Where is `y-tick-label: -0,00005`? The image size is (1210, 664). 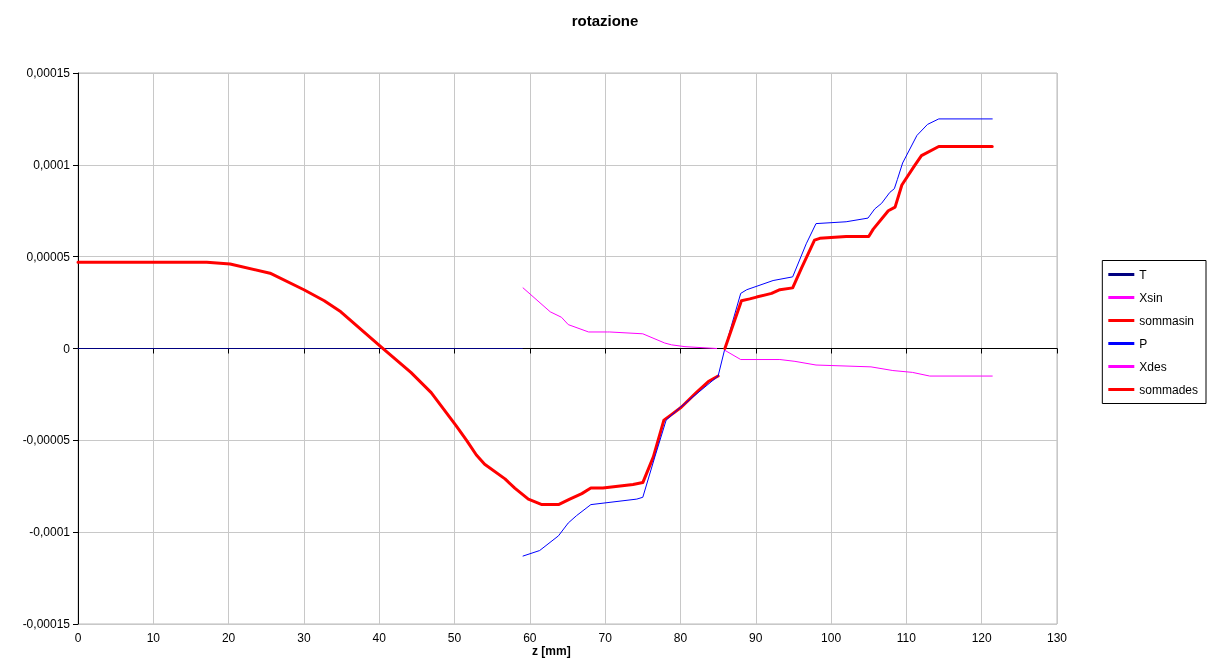 y-tick-label: -0,00005 is located at coordinates (46, 440).